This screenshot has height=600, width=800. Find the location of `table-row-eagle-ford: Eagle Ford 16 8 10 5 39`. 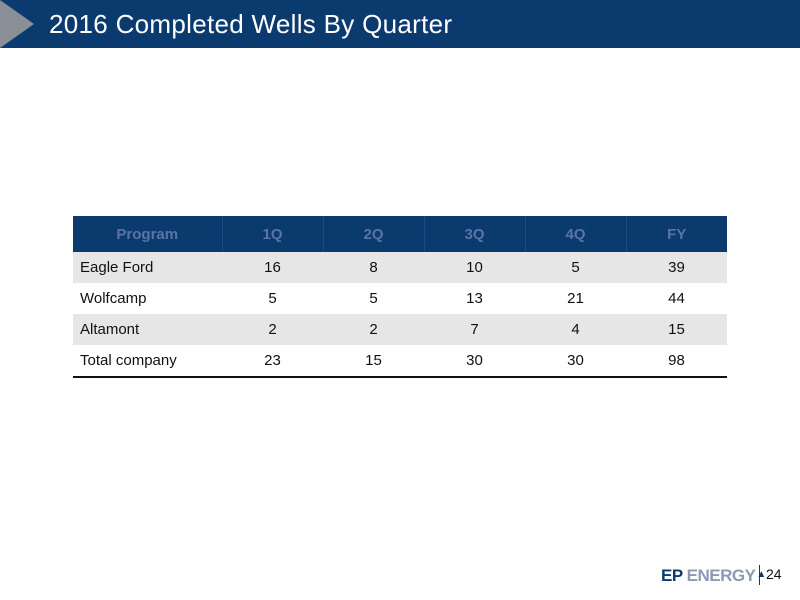

table-row-eagle-ford: Eagle Ford 16 8 10 5 39 is located at coordinates (400, 267).